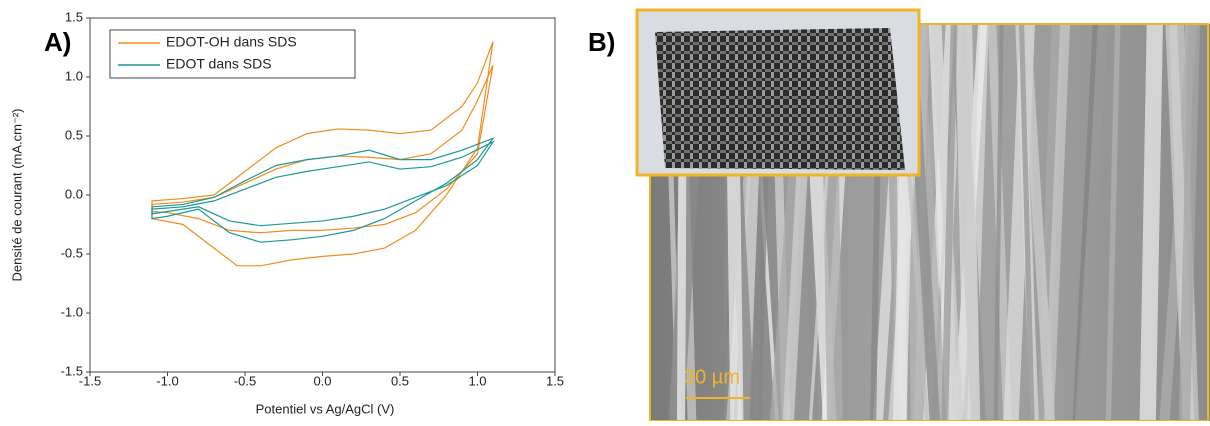 The image size is (1210, 426). Describe the element at coordinates (780, 99) in the screenshot. I see `fabric` at that location.